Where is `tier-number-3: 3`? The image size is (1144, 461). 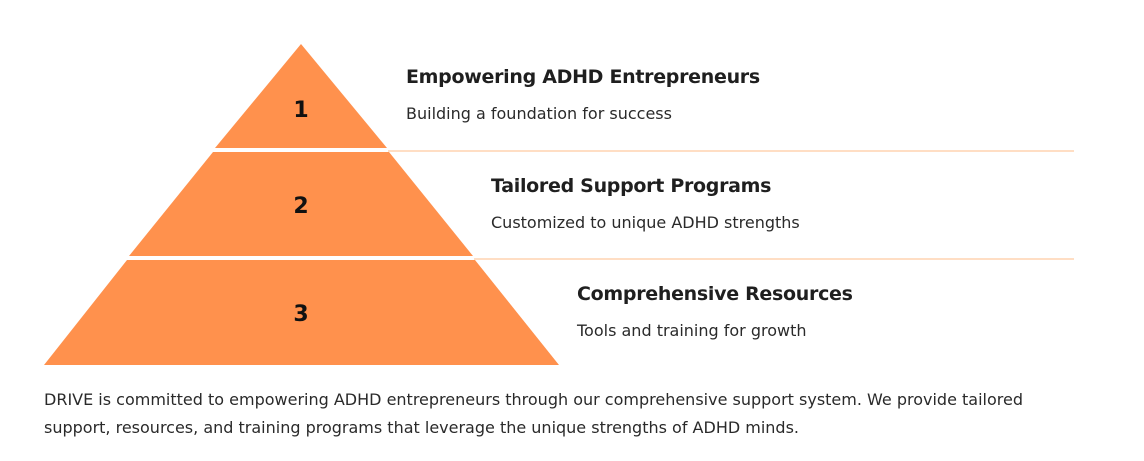 tier-number-3: 3 is located at coordinates (300, 314).